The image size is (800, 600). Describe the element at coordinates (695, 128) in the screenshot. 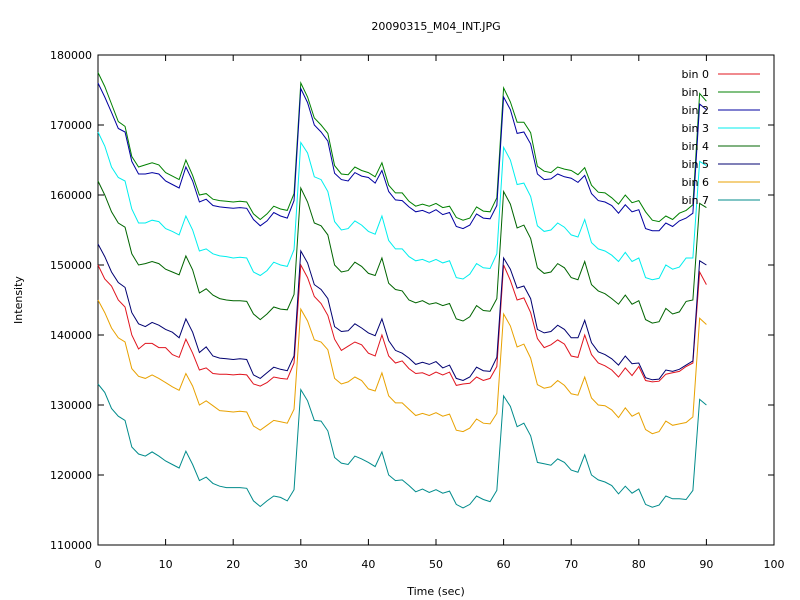

I see `legend-label: bin 3` at that location.